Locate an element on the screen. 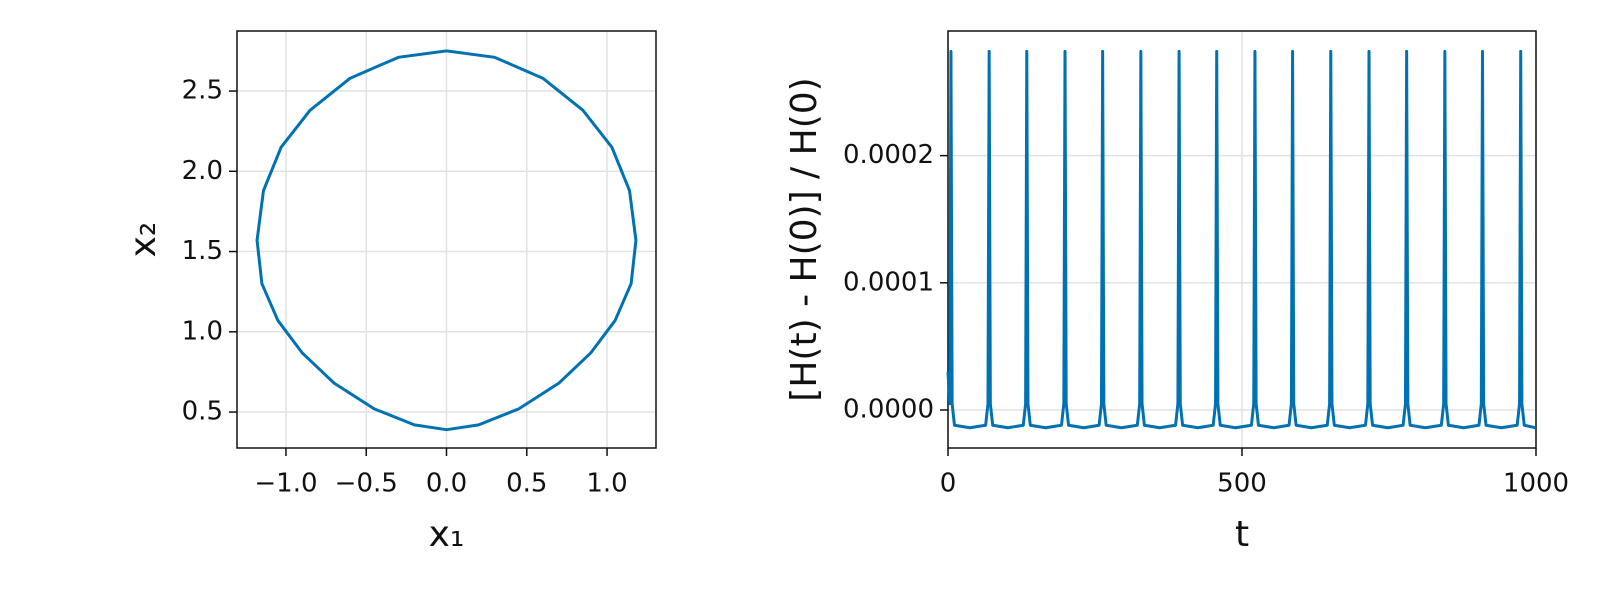 Image resolution: width=1600 pixels, height=600 pixels. x-tick-label: 500 is located at coordinates (1242, 484).